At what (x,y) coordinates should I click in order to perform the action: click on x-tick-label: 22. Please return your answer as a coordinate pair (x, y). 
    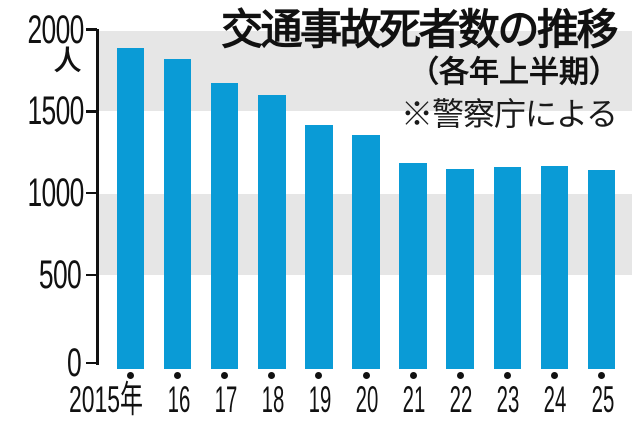
    Looking at the image, I should click on (461, 399).